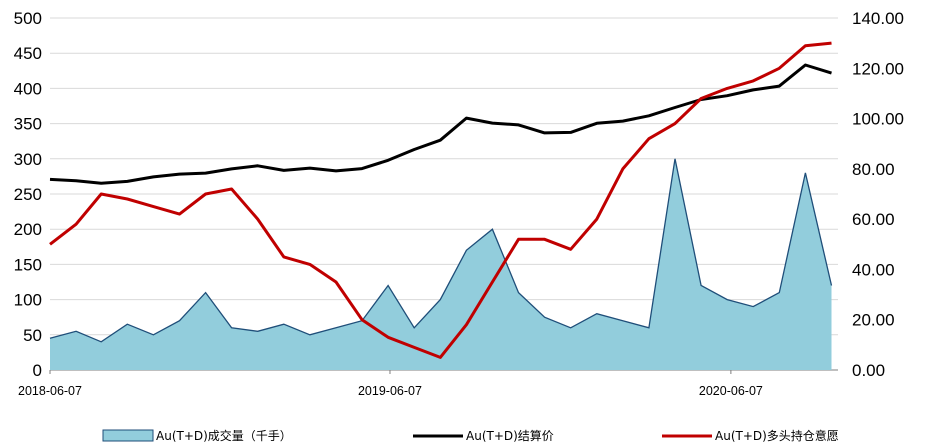 Image resolution: width=925 pixels, height=447 pixels. What do you see at coordinates (868, 370) in the screenshot?
I see `y-right-tick-label: 0.00` at bounding box center [868, 370].